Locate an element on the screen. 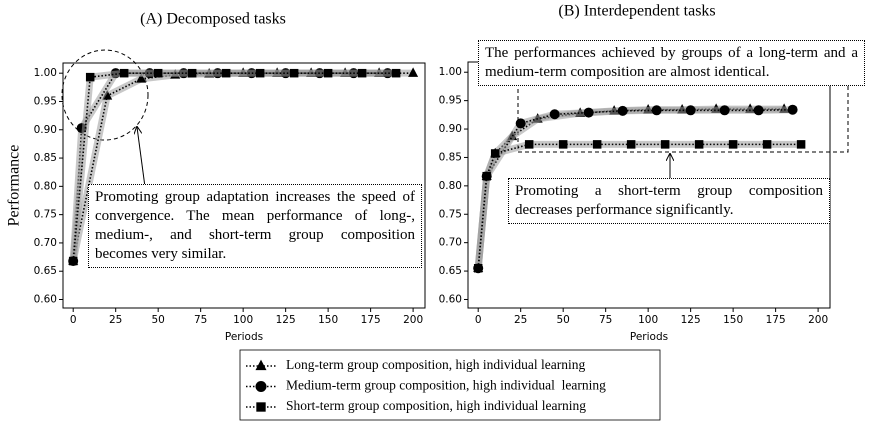 Image resolution: width=892 pixels, height=422 pixels. y-axis-label: Performance is located at coordinates (14, 186).